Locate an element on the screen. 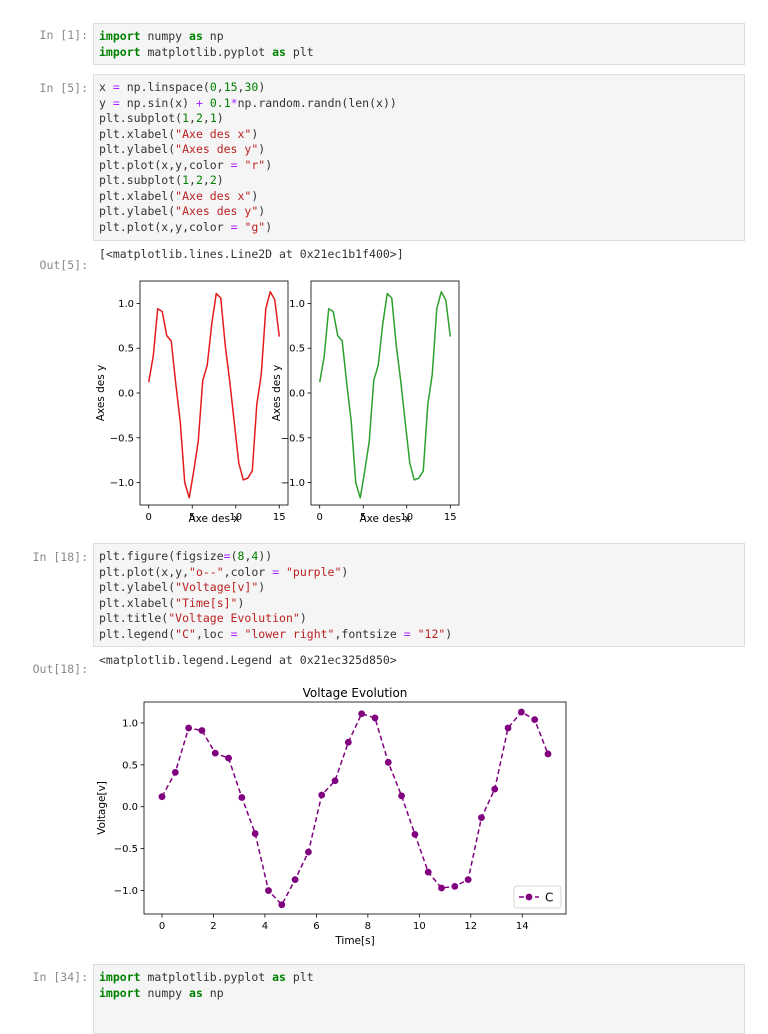  code-token: "r" is located at coordinates (255, 164).